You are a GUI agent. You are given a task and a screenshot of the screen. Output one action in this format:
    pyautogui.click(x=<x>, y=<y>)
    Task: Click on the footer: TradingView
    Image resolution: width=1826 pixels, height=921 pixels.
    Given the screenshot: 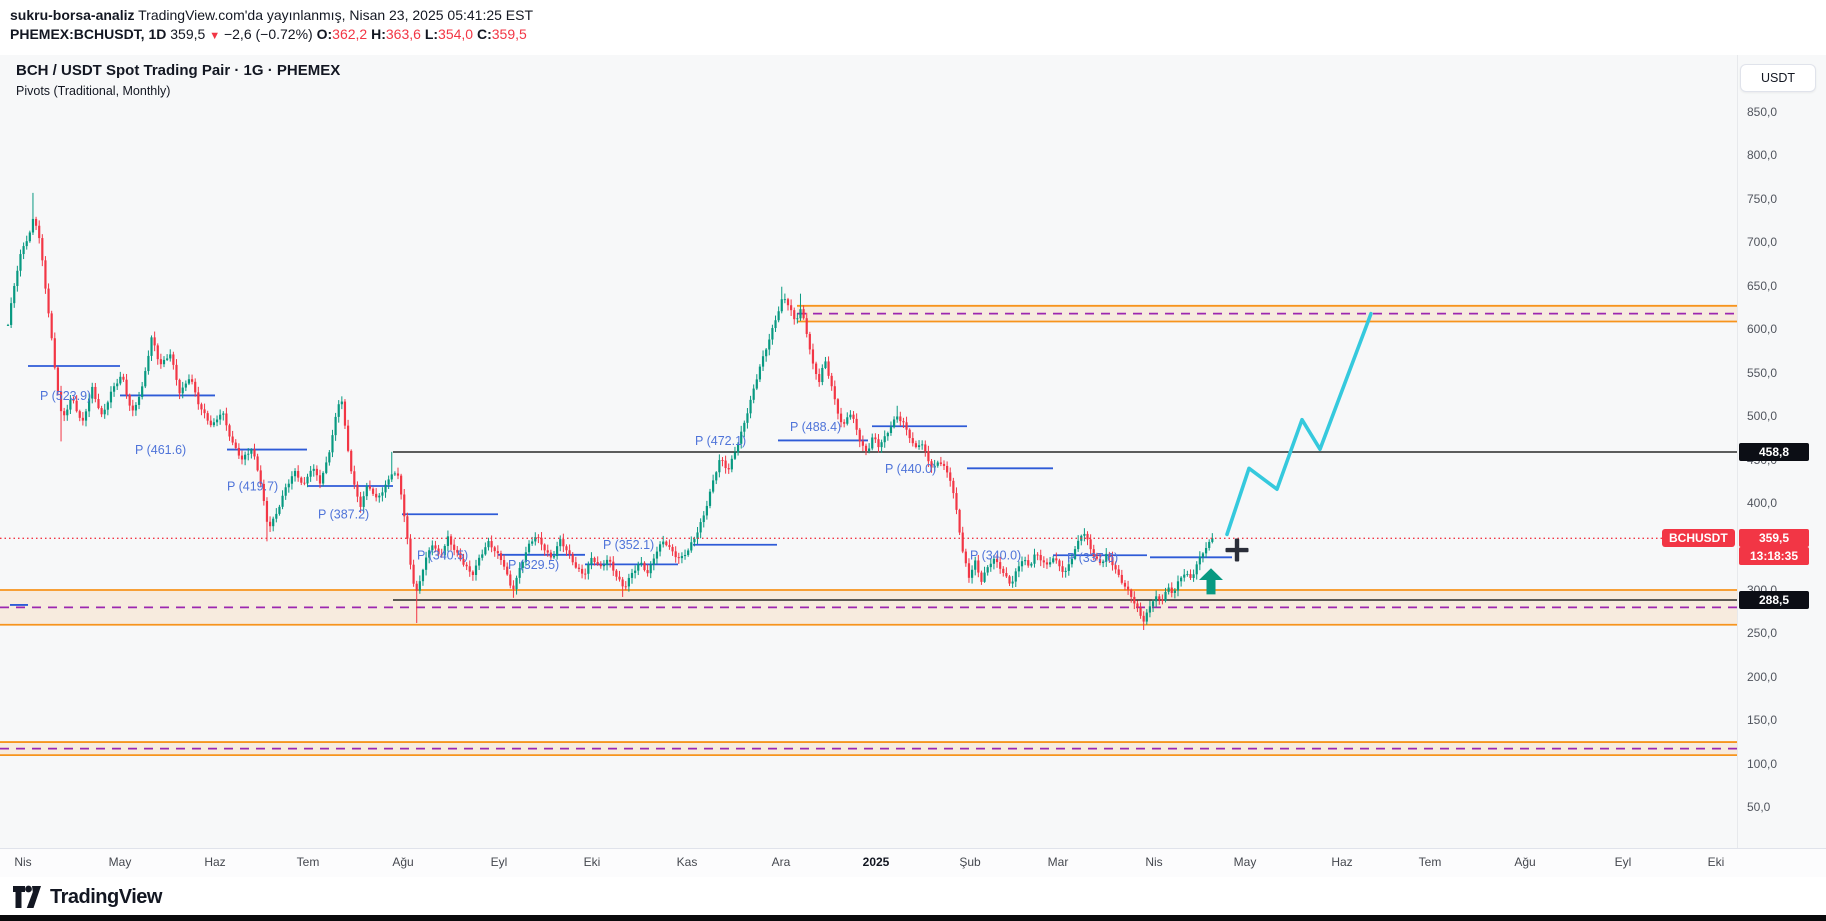 What is the action you would take?
    pyautogui.click(x=87, y=897)
    